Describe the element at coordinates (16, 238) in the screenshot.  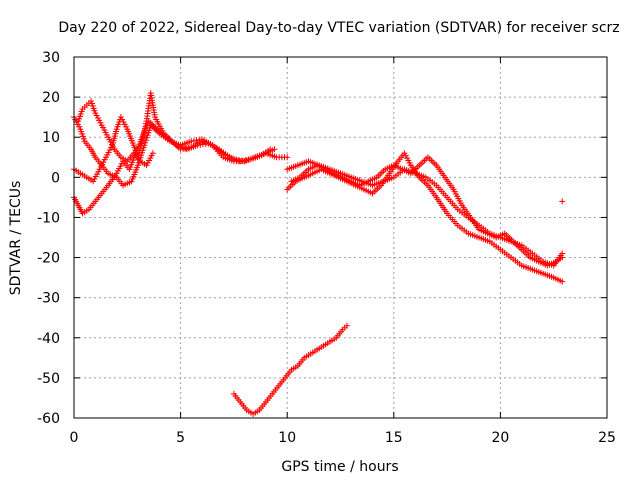
I see `y-axis-label: SDTVAR / TECUs` at that location.